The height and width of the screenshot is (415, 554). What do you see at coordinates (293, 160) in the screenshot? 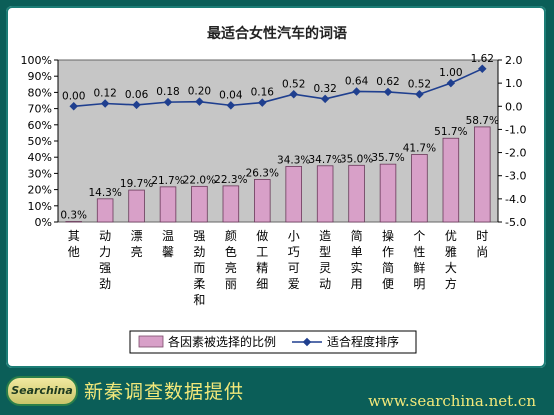
I see `bar-data-label: 34.3%` at bounding box center [293, 160].